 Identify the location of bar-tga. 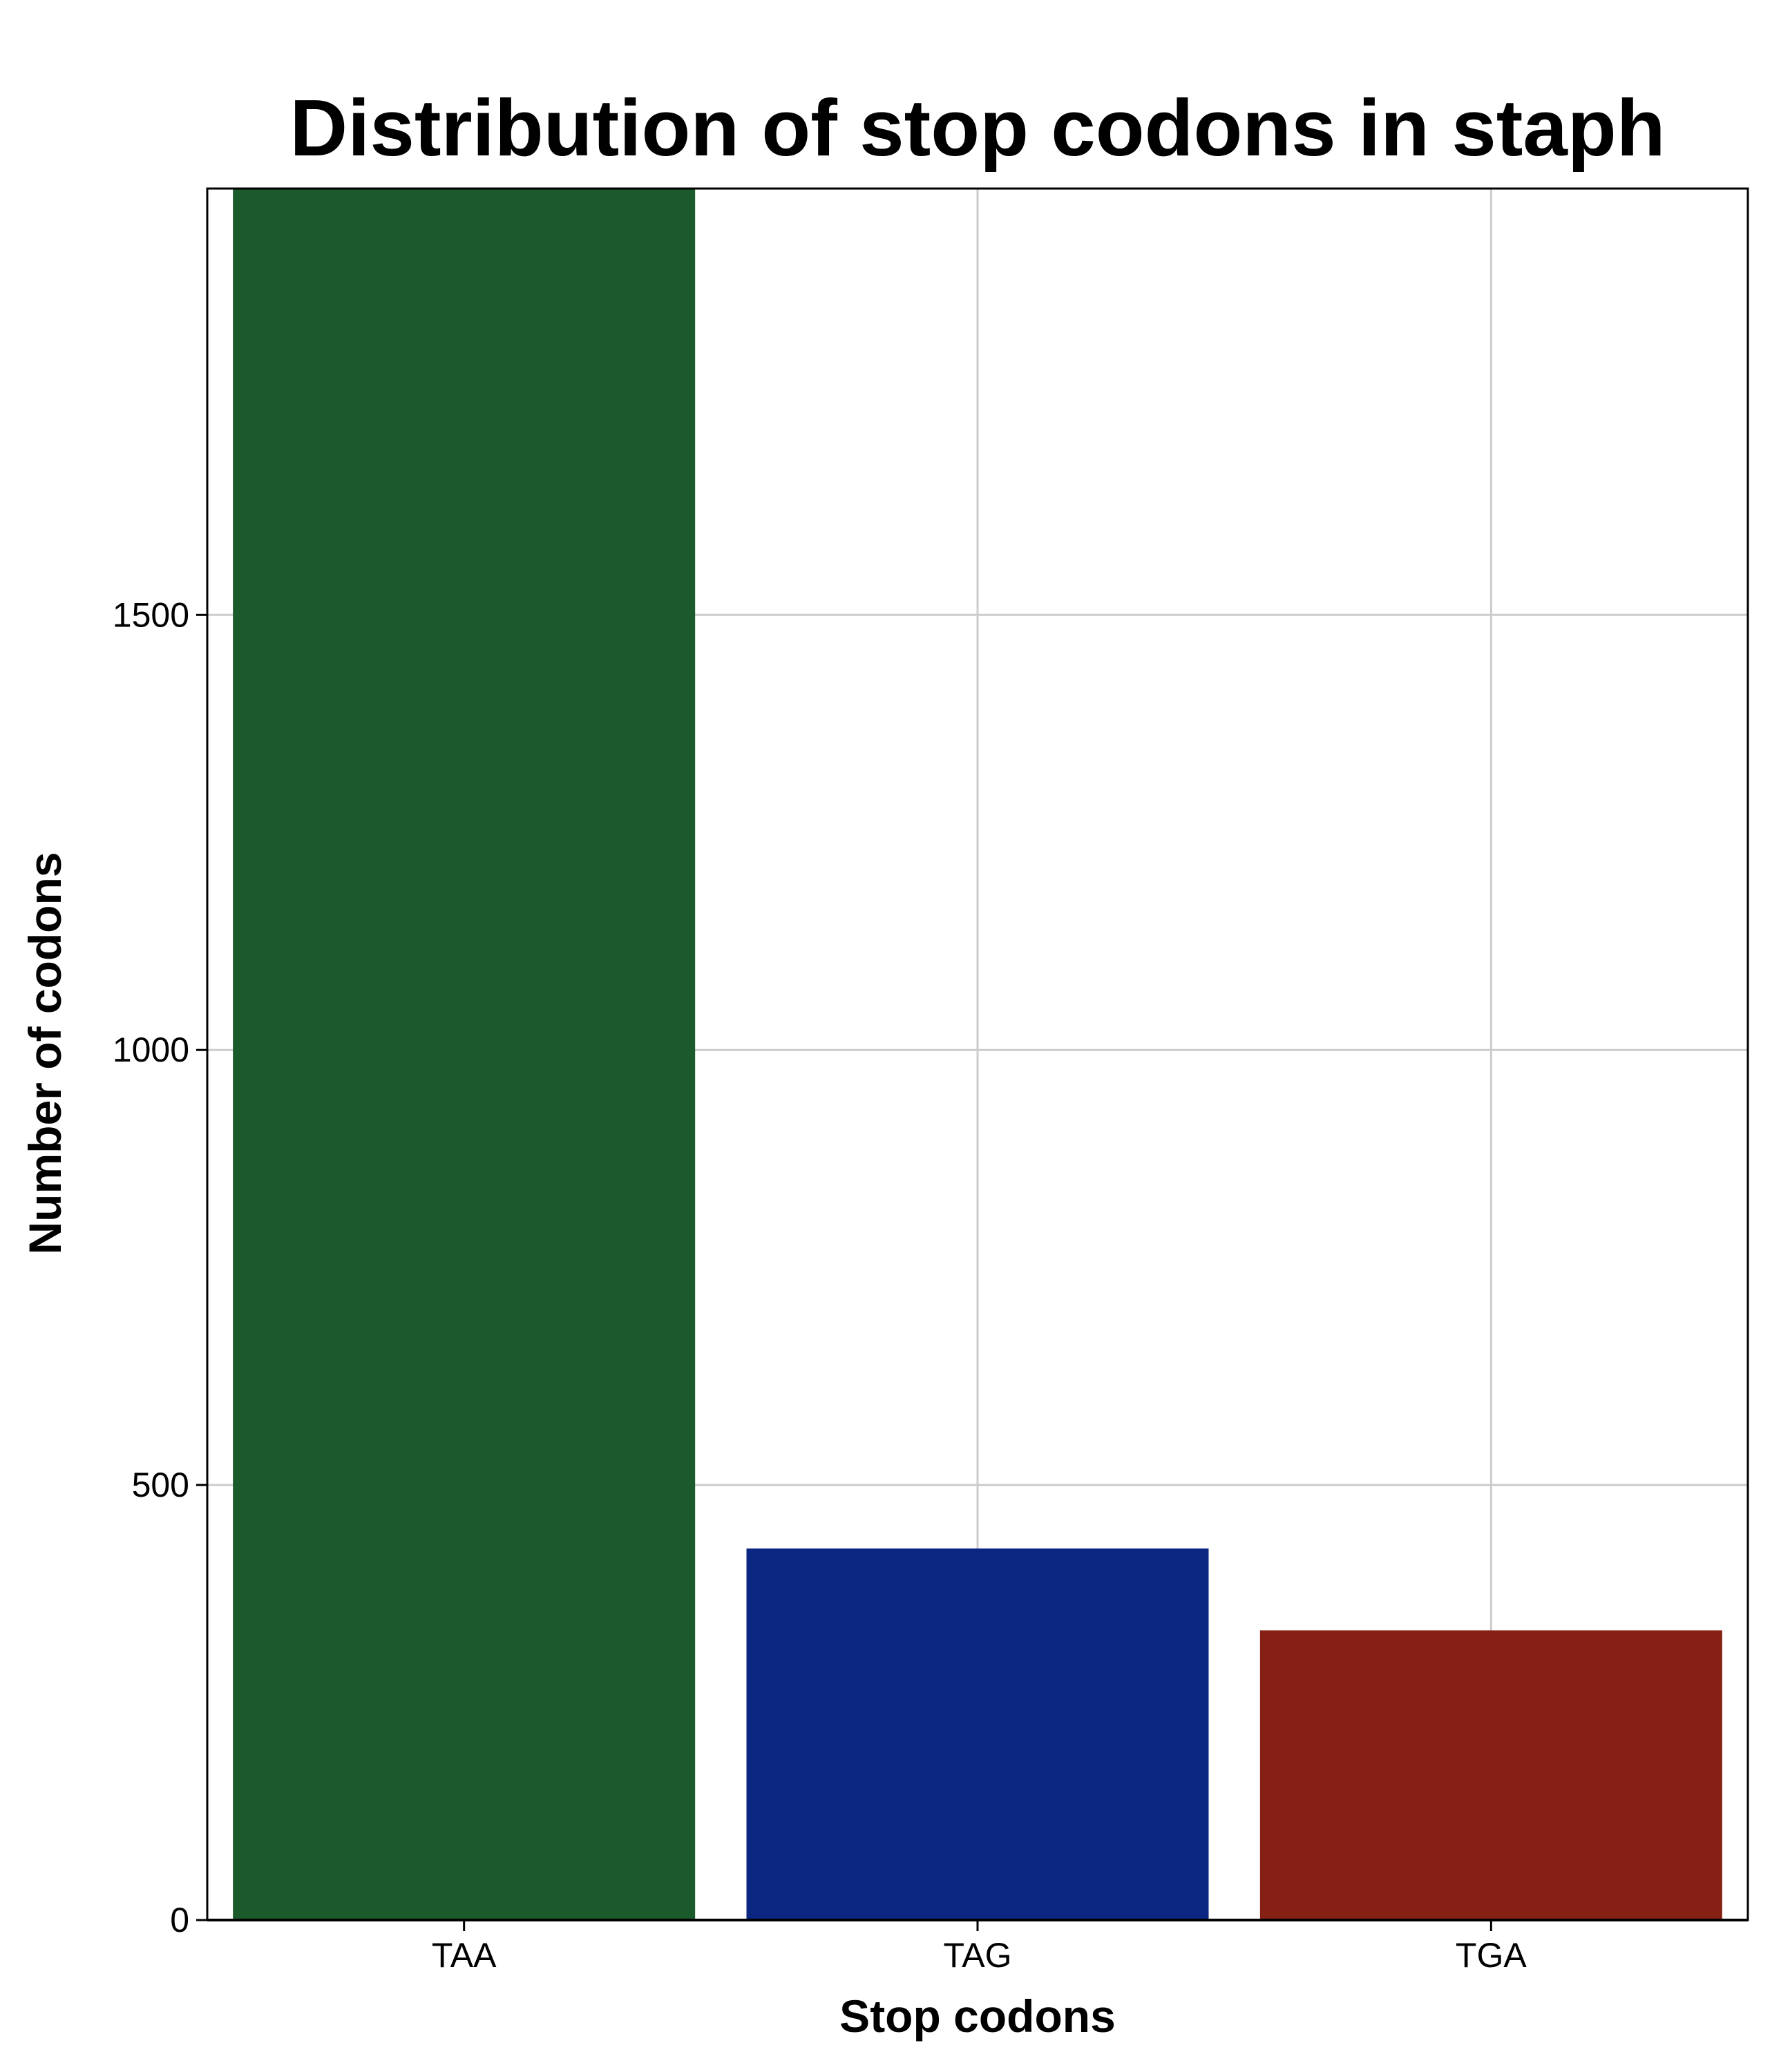
(1491, 1775).